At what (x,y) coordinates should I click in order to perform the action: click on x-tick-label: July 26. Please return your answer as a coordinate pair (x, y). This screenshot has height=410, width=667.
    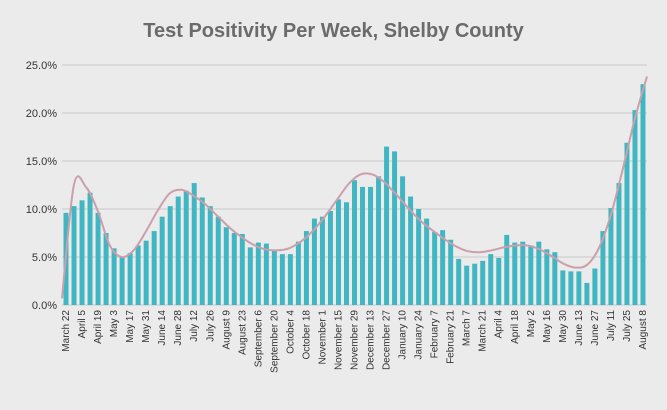
    Looking at the image, I should click on (210, 326).